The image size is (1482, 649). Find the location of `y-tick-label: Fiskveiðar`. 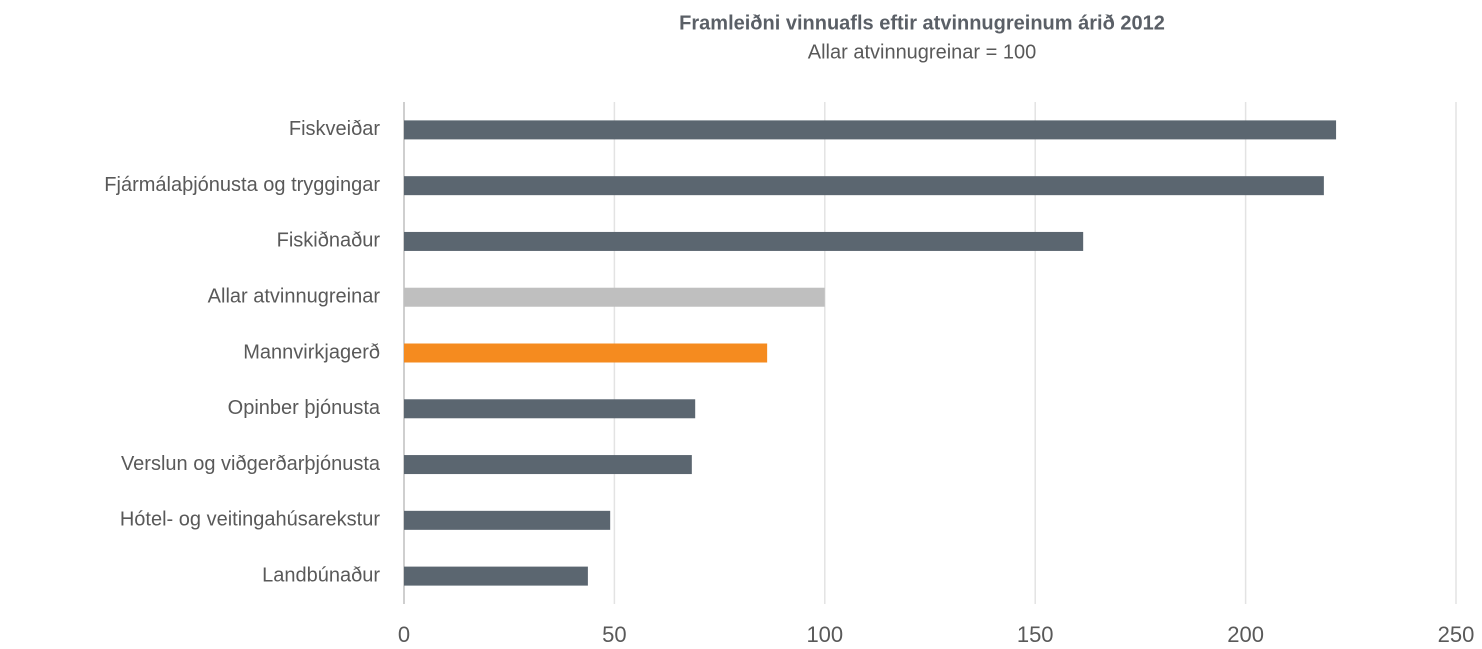

y-tick-label: Fiskveiðar is located at coordinates (334, 129).